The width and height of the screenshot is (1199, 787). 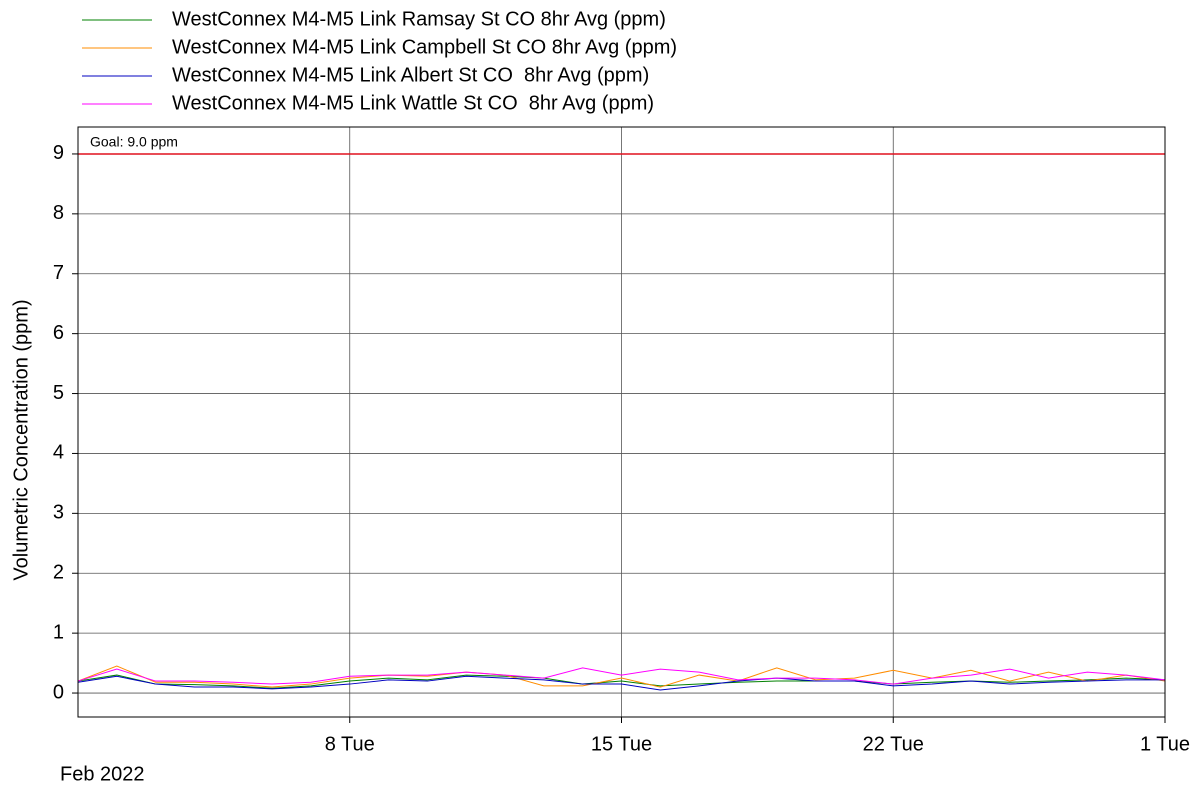 What do you see at coordinates (58, 692) in the screenshot?
I see `y-tick-label: 0` at bounding box center [58, 692].